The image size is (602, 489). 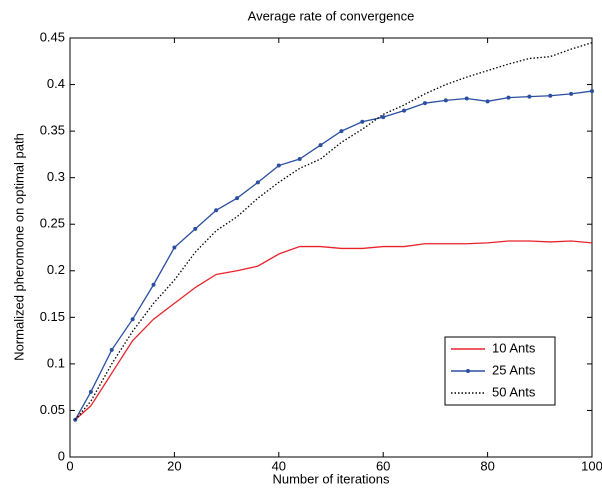 What do you see at coordinates (52, 223) in the screenshot?
I see `y-tick-label: 0.25` at bounding box center [52, 223].